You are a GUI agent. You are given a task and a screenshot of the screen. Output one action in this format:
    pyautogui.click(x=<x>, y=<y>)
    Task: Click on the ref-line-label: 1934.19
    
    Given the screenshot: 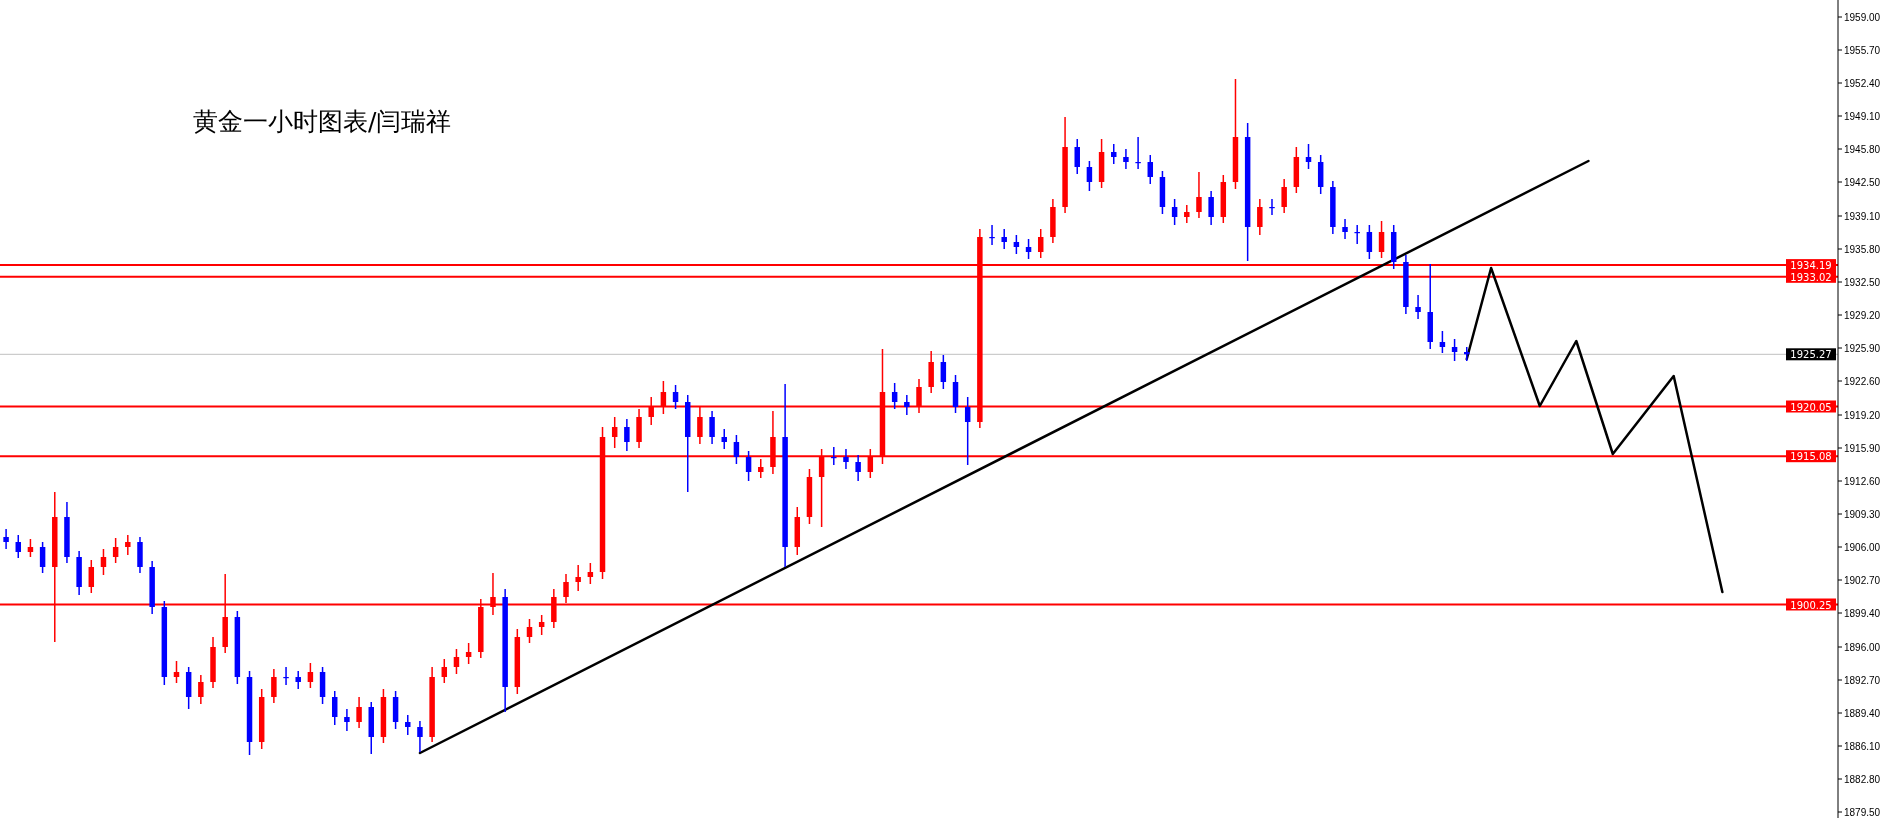 What is the action you would take?
    pyautogui.click(x=1811, y=266)
    